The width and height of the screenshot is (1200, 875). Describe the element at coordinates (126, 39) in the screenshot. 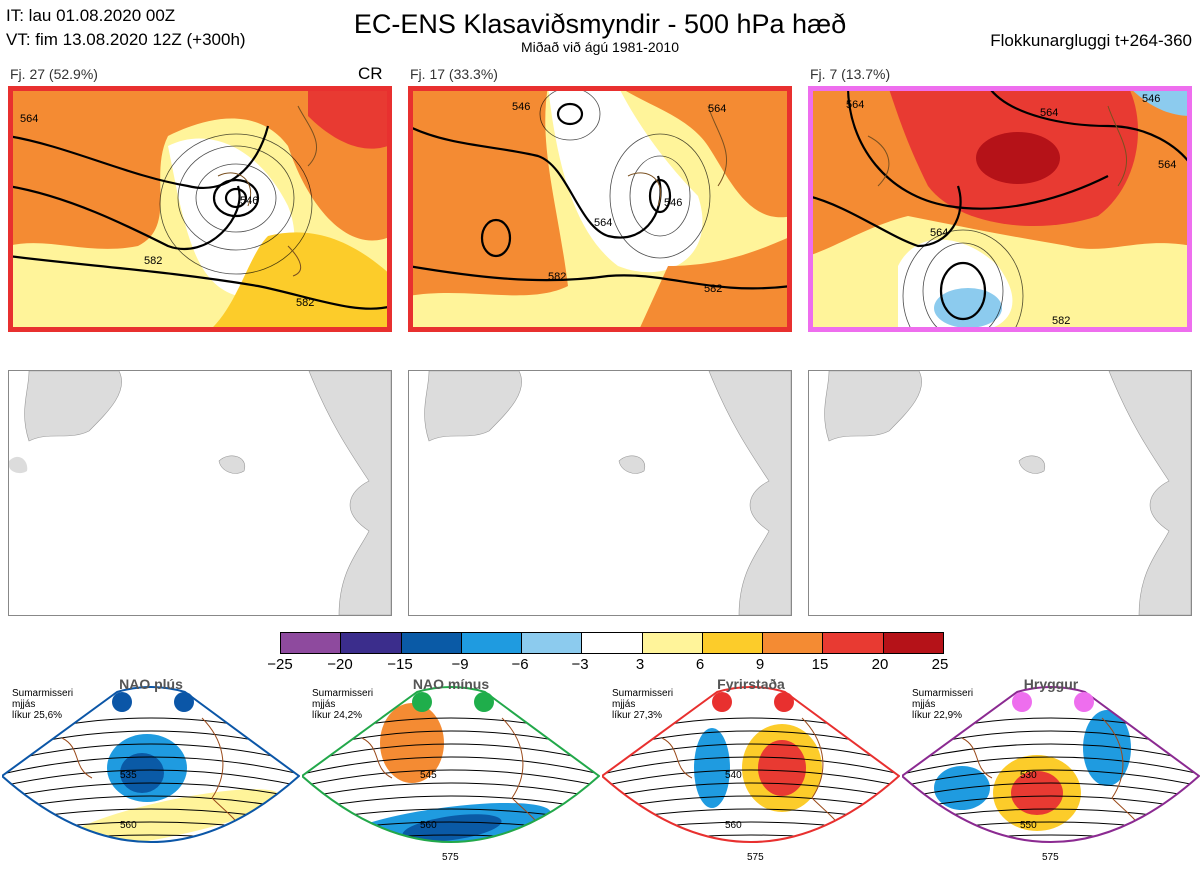

I see `valid-time: VT: fim 13.08.2020 12Z (+300h)` at that location.